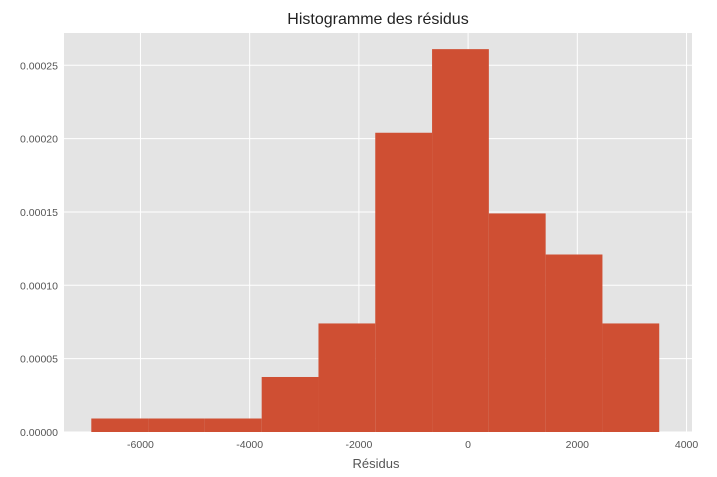  Describe the element at coordinates (376, 463) in the screenshot. I see `x-axis-label: Résidus` at that location.